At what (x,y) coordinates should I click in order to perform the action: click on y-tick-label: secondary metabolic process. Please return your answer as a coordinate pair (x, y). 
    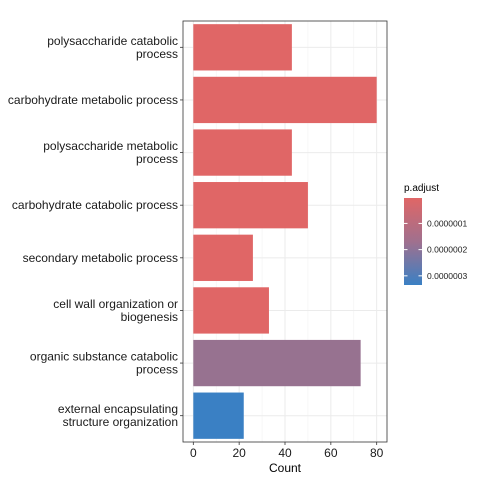
    Looking at the image, I should click on (100, 258).